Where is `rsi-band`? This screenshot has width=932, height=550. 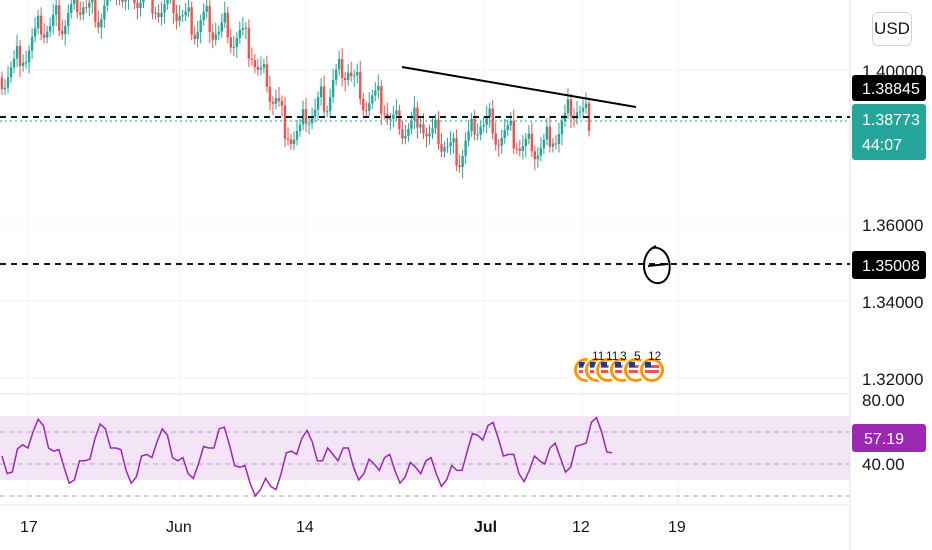
rsi-band is located at coordinates (425, 448).